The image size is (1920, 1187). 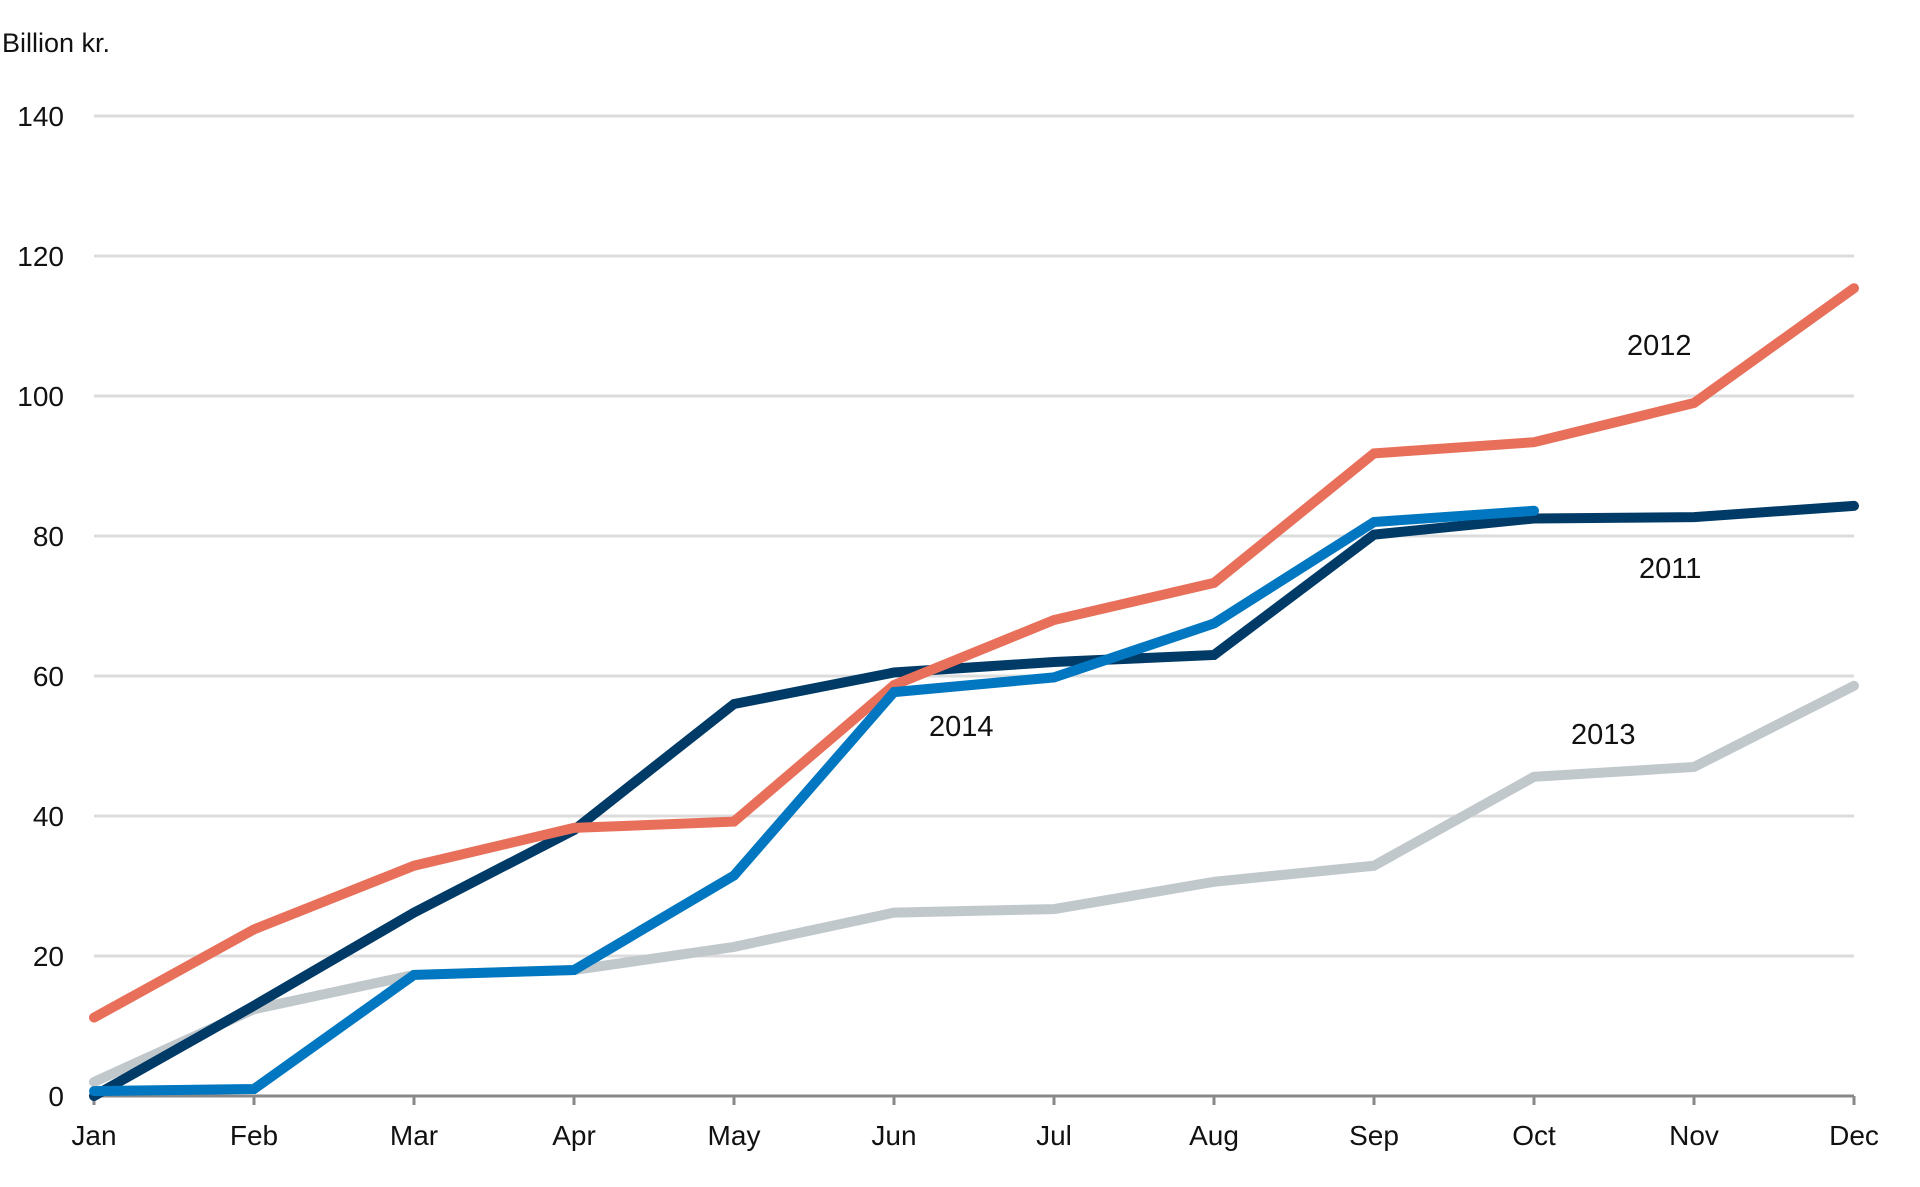 What do you see at coordinates (574, 1135) in the screenshot?
I see `x-tick-label: Apr` at bounding box center [574, 1135].